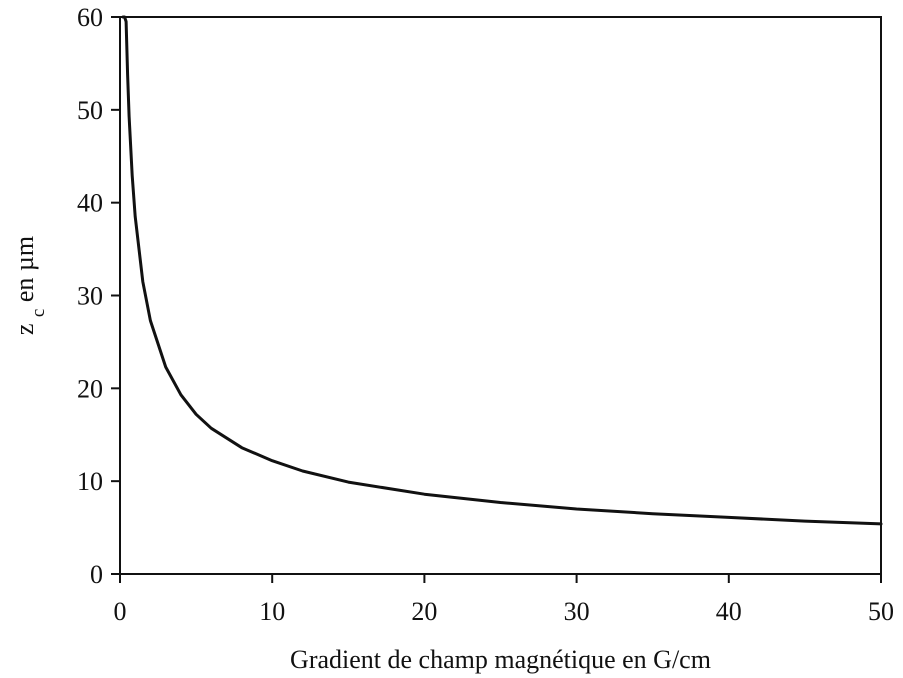 This screenshot has width=903, height=678. What do you see at coordinates (96, 574) in the screenshot?
I see `y-tick-label: 0` at bounding box center [96, 574].